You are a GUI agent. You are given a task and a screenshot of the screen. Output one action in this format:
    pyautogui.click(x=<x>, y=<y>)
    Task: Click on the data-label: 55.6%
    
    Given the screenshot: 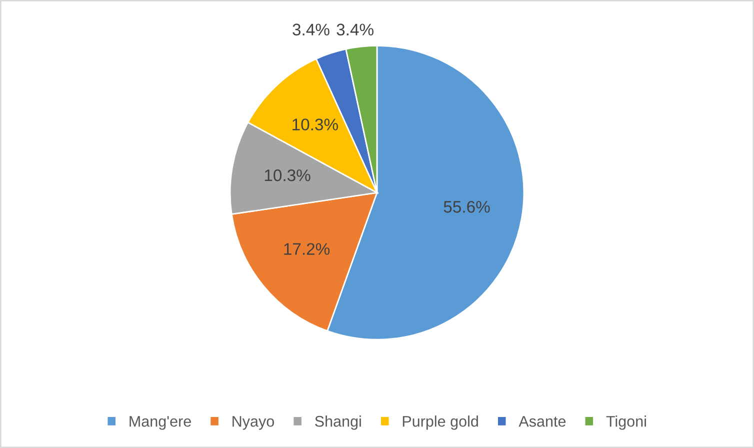 What is the action you would take?
    pyautogui.click(x=467, y=206)
    